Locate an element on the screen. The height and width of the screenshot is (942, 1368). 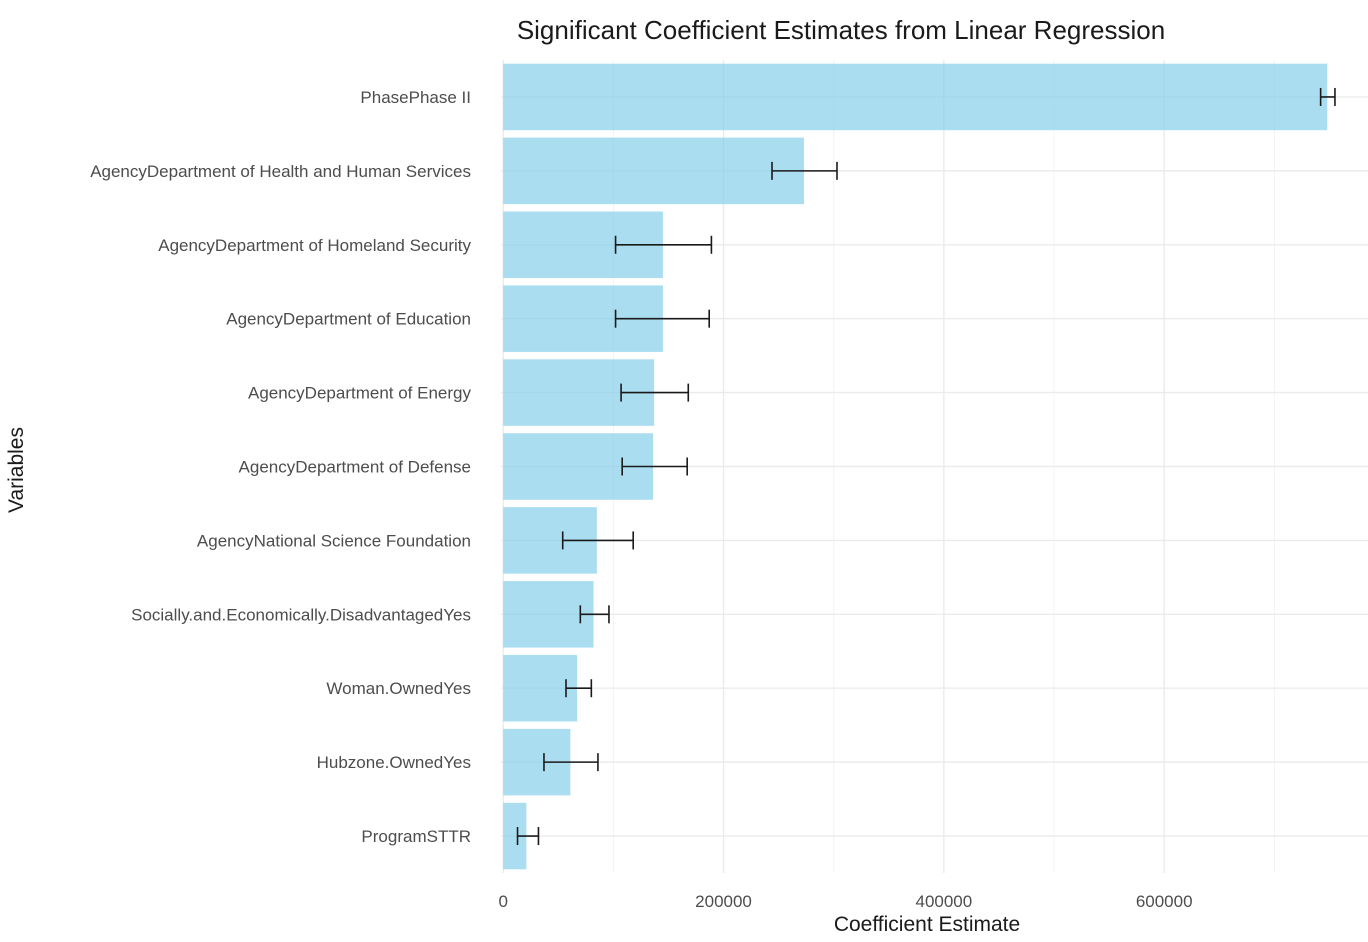
category-label: PhasePhase II is located at coordinates (415, 97).